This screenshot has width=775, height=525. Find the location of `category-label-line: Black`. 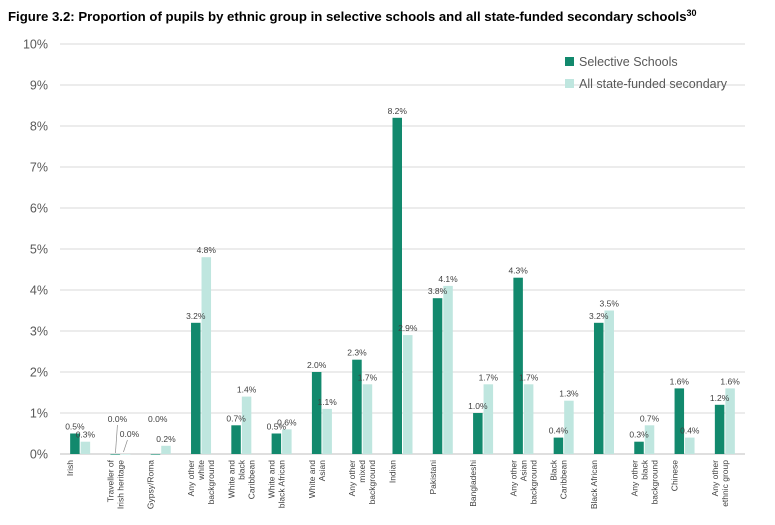

category-label-line: Black is located at coordinates (554, 470).